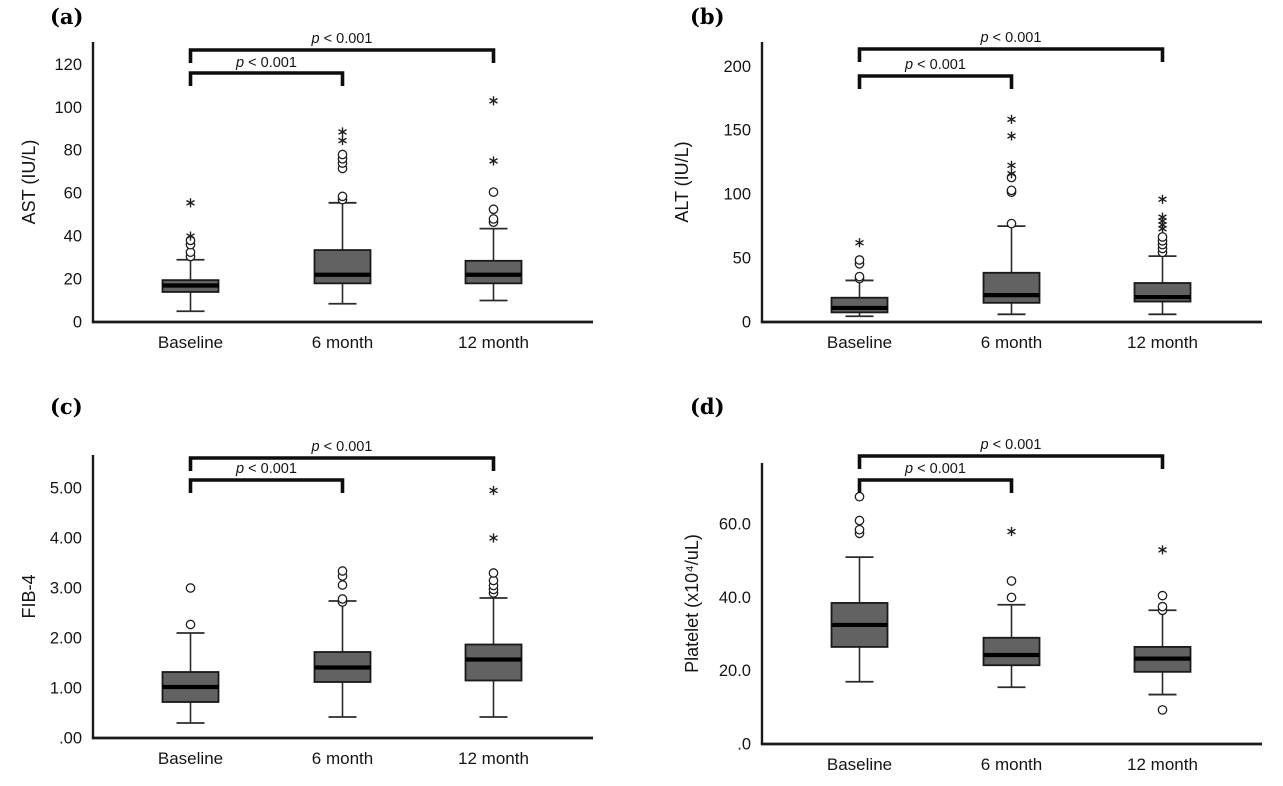 The width and height of the screenshot is (1283, 786). Describe the element at coordinates (737, 131) in the screenshot. I see `y-tick-label: 150` at that location.